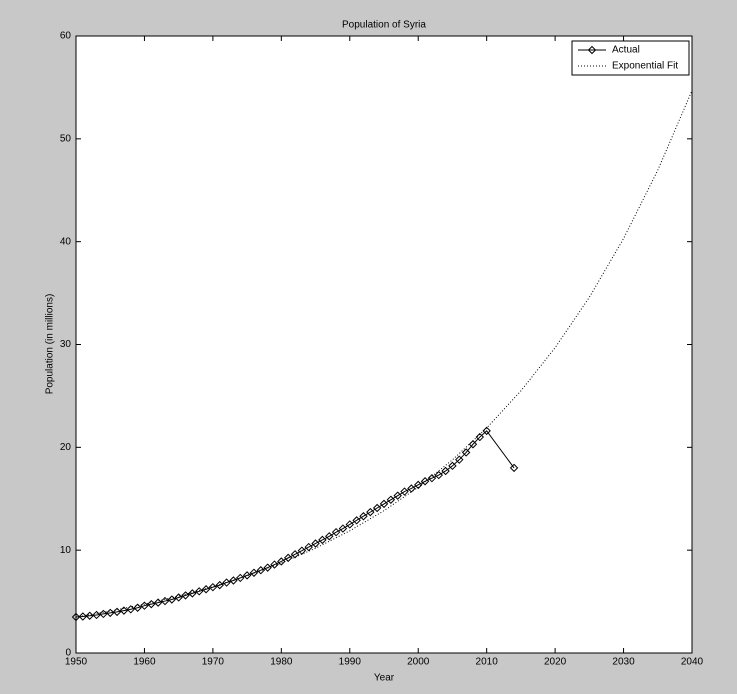 The image size is (737, 694). Describe the element at coordinates (213, 662) in the screenshot. I see `x-tick-label: 1970` at that location.